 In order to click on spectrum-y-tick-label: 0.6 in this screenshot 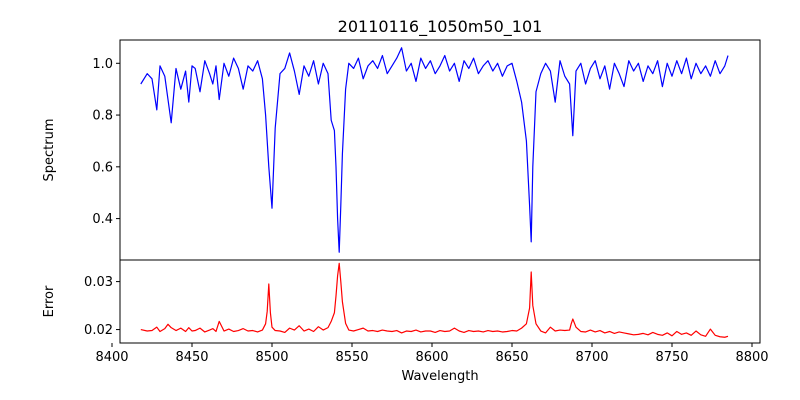, I will do `click(102, 167)`.